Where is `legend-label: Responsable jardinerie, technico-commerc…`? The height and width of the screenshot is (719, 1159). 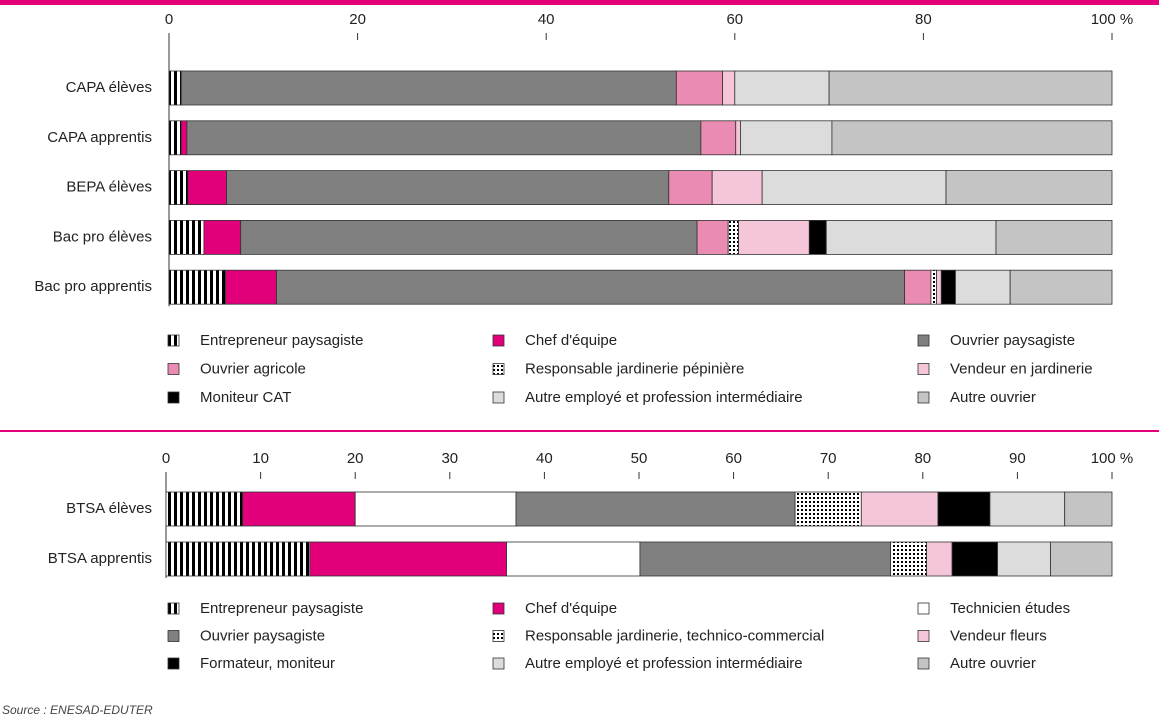 legend-label: Responsable jardinerie, technico-commerc… is located at coordinates (674, 635).